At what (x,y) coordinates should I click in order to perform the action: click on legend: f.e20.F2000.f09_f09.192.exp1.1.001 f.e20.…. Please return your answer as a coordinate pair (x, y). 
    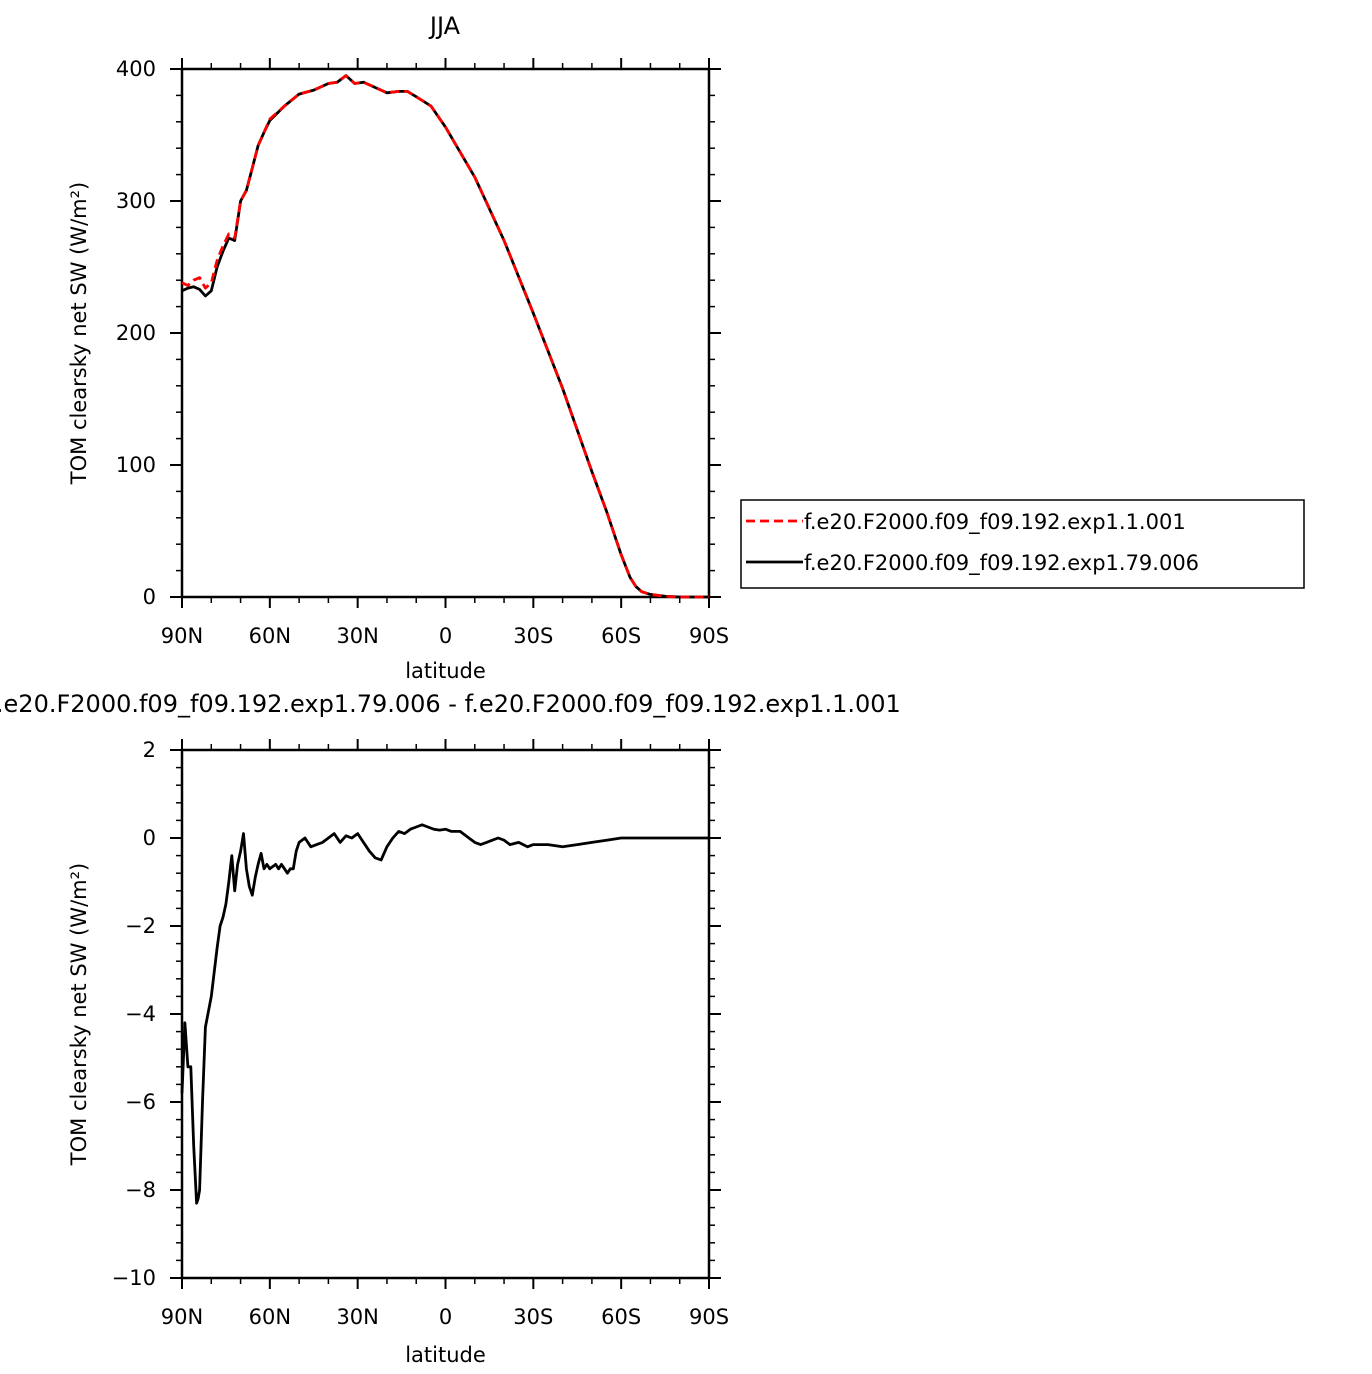
    Looking at the image, I should click on (1022, 544).